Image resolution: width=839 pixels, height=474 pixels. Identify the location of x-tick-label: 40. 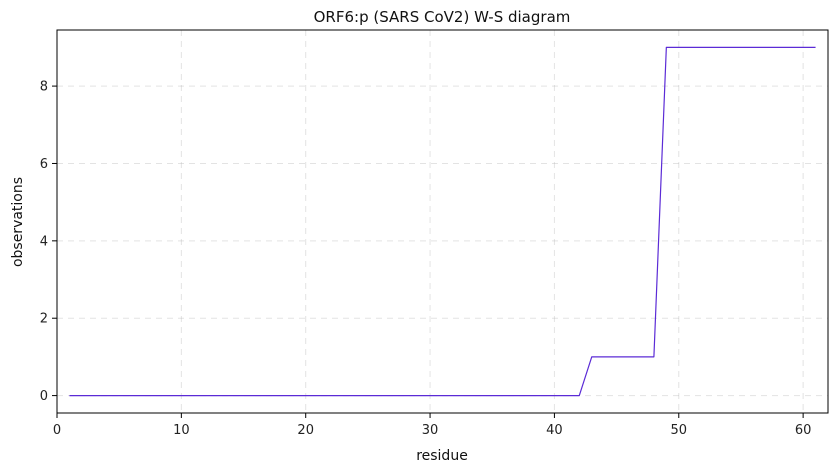
(554, 430).